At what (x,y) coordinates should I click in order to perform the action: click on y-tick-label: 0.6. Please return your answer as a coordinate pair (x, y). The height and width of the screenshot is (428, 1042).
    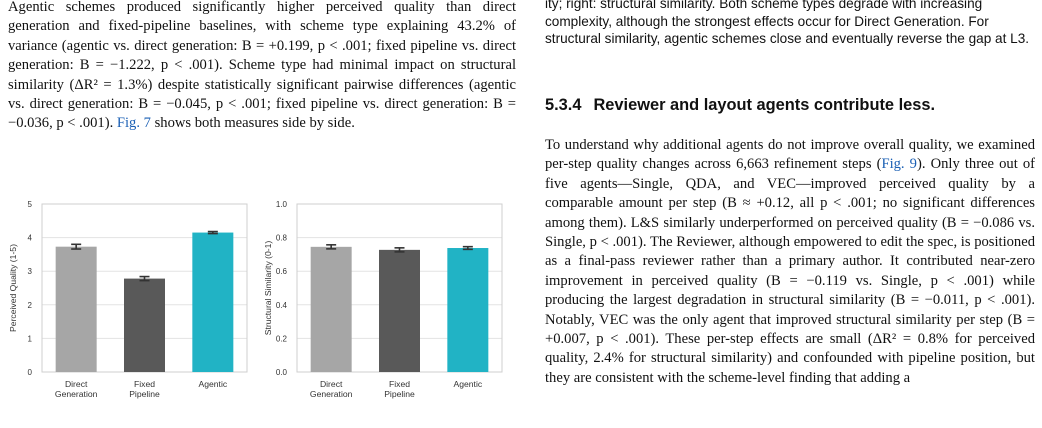
    Looking at the image, I should click on (282, 271).